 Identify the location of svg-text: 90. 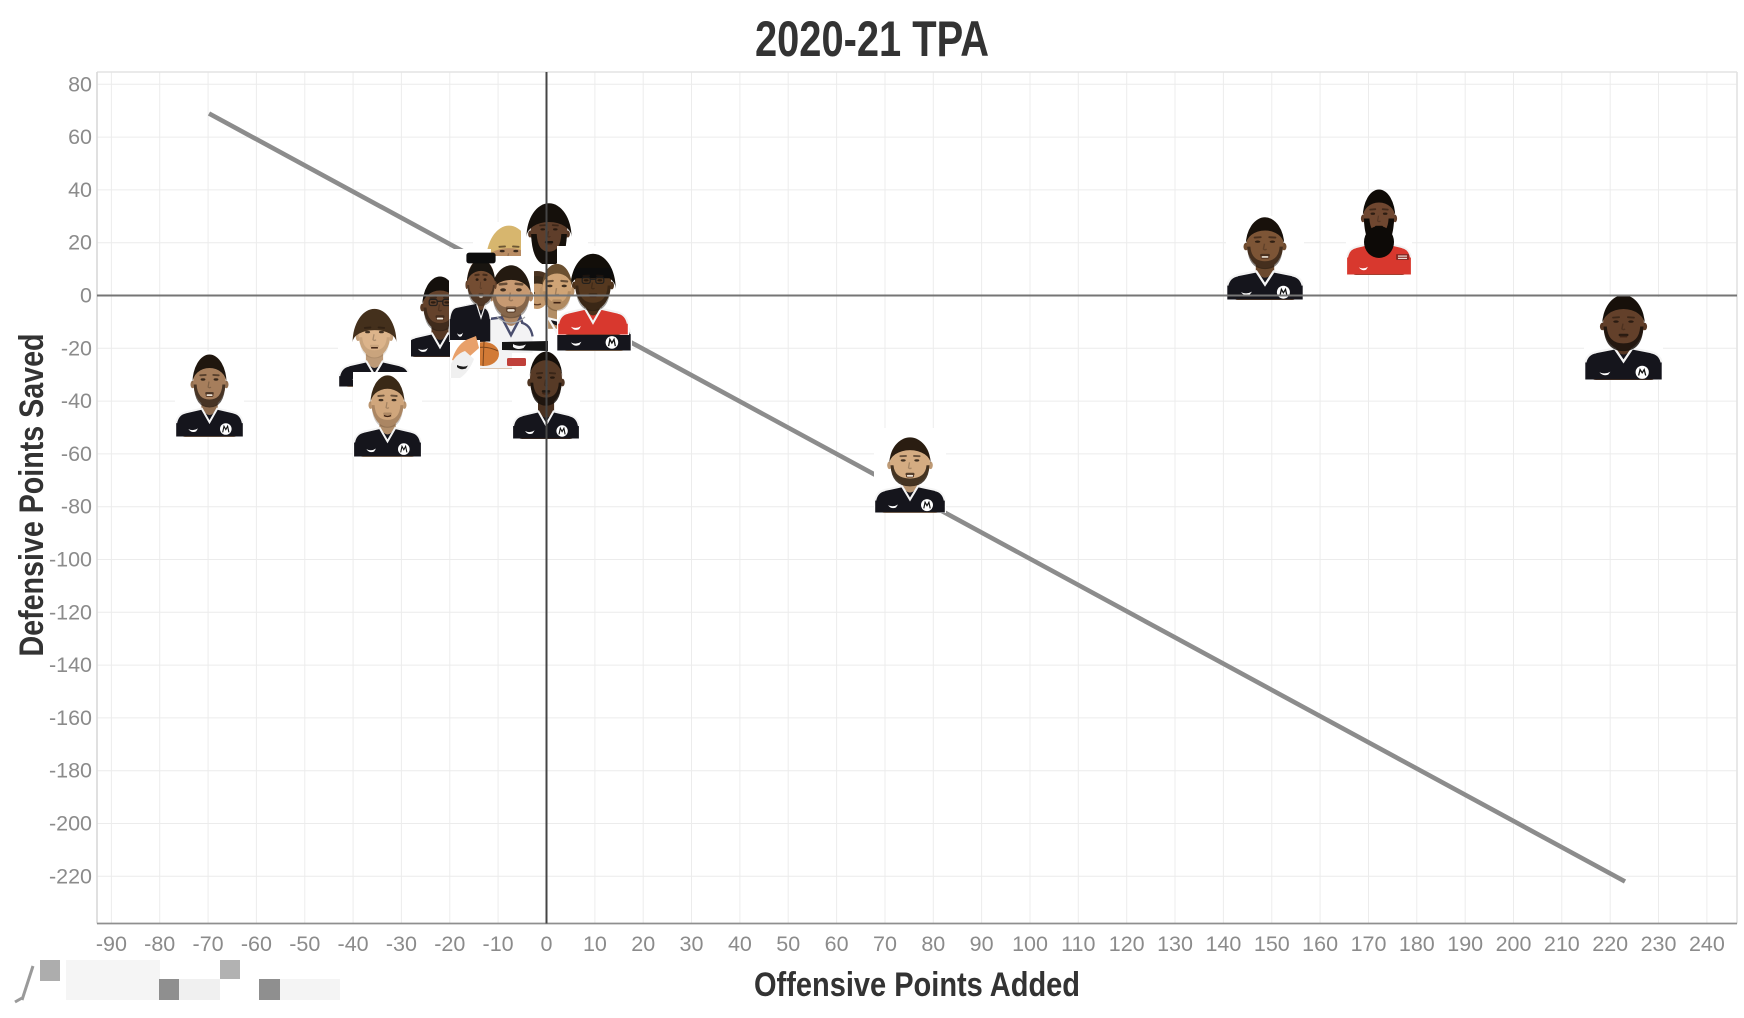
(982, 944).